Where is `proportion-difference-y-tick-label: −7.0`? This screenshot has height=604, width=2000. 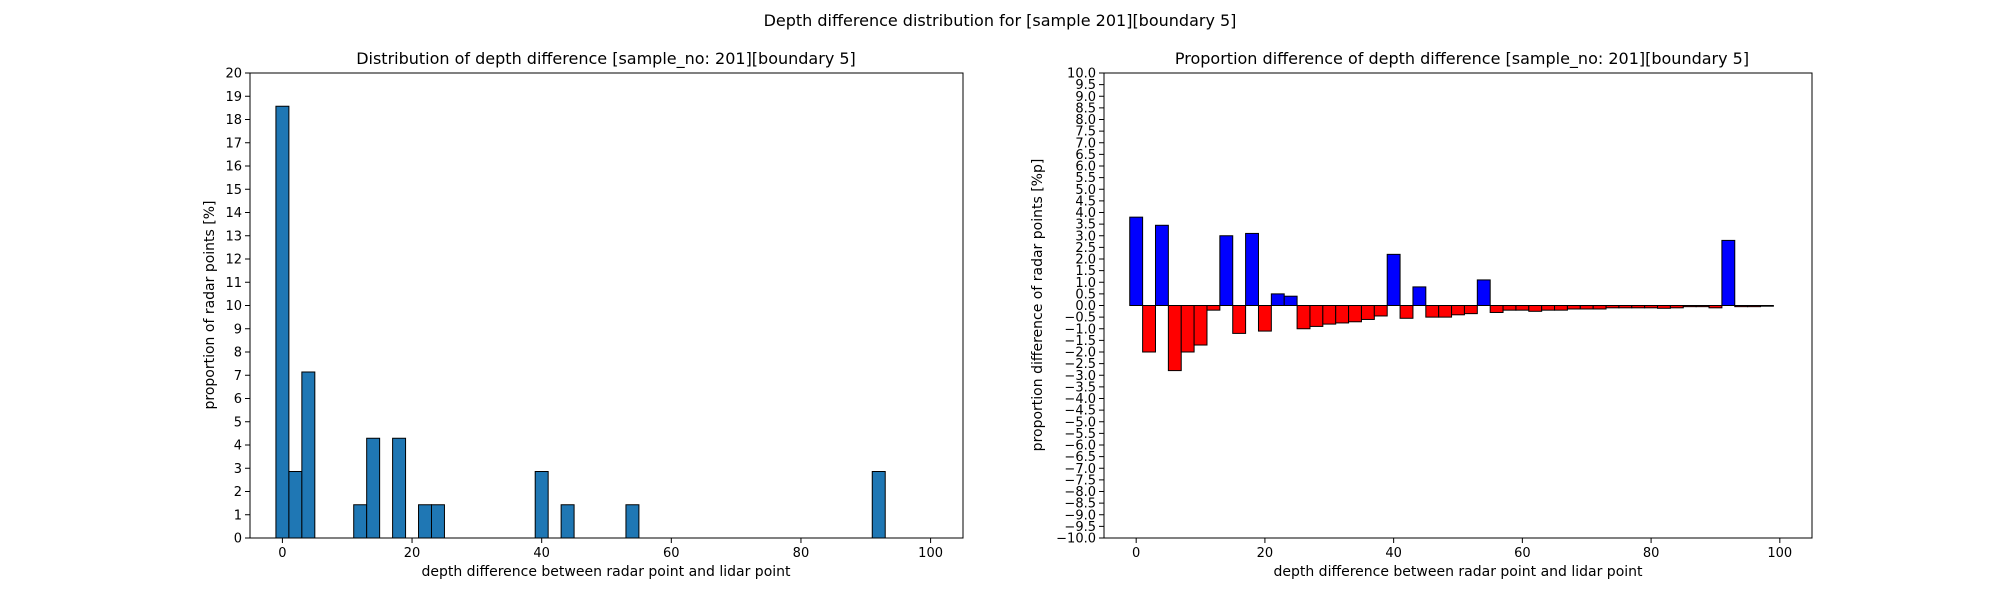 proportion-difference-y-tick-label: −7.0 is located at coordinates (1080, 469).